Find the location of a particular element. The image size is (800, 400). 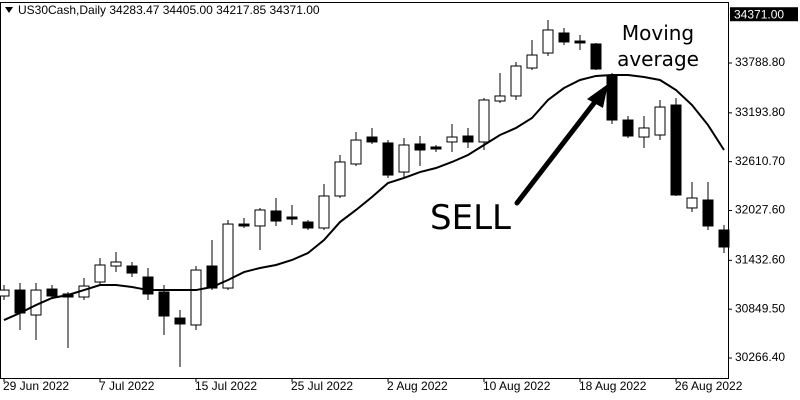

y-tick-label: 32027.60 is located at coordinates (760, 210).